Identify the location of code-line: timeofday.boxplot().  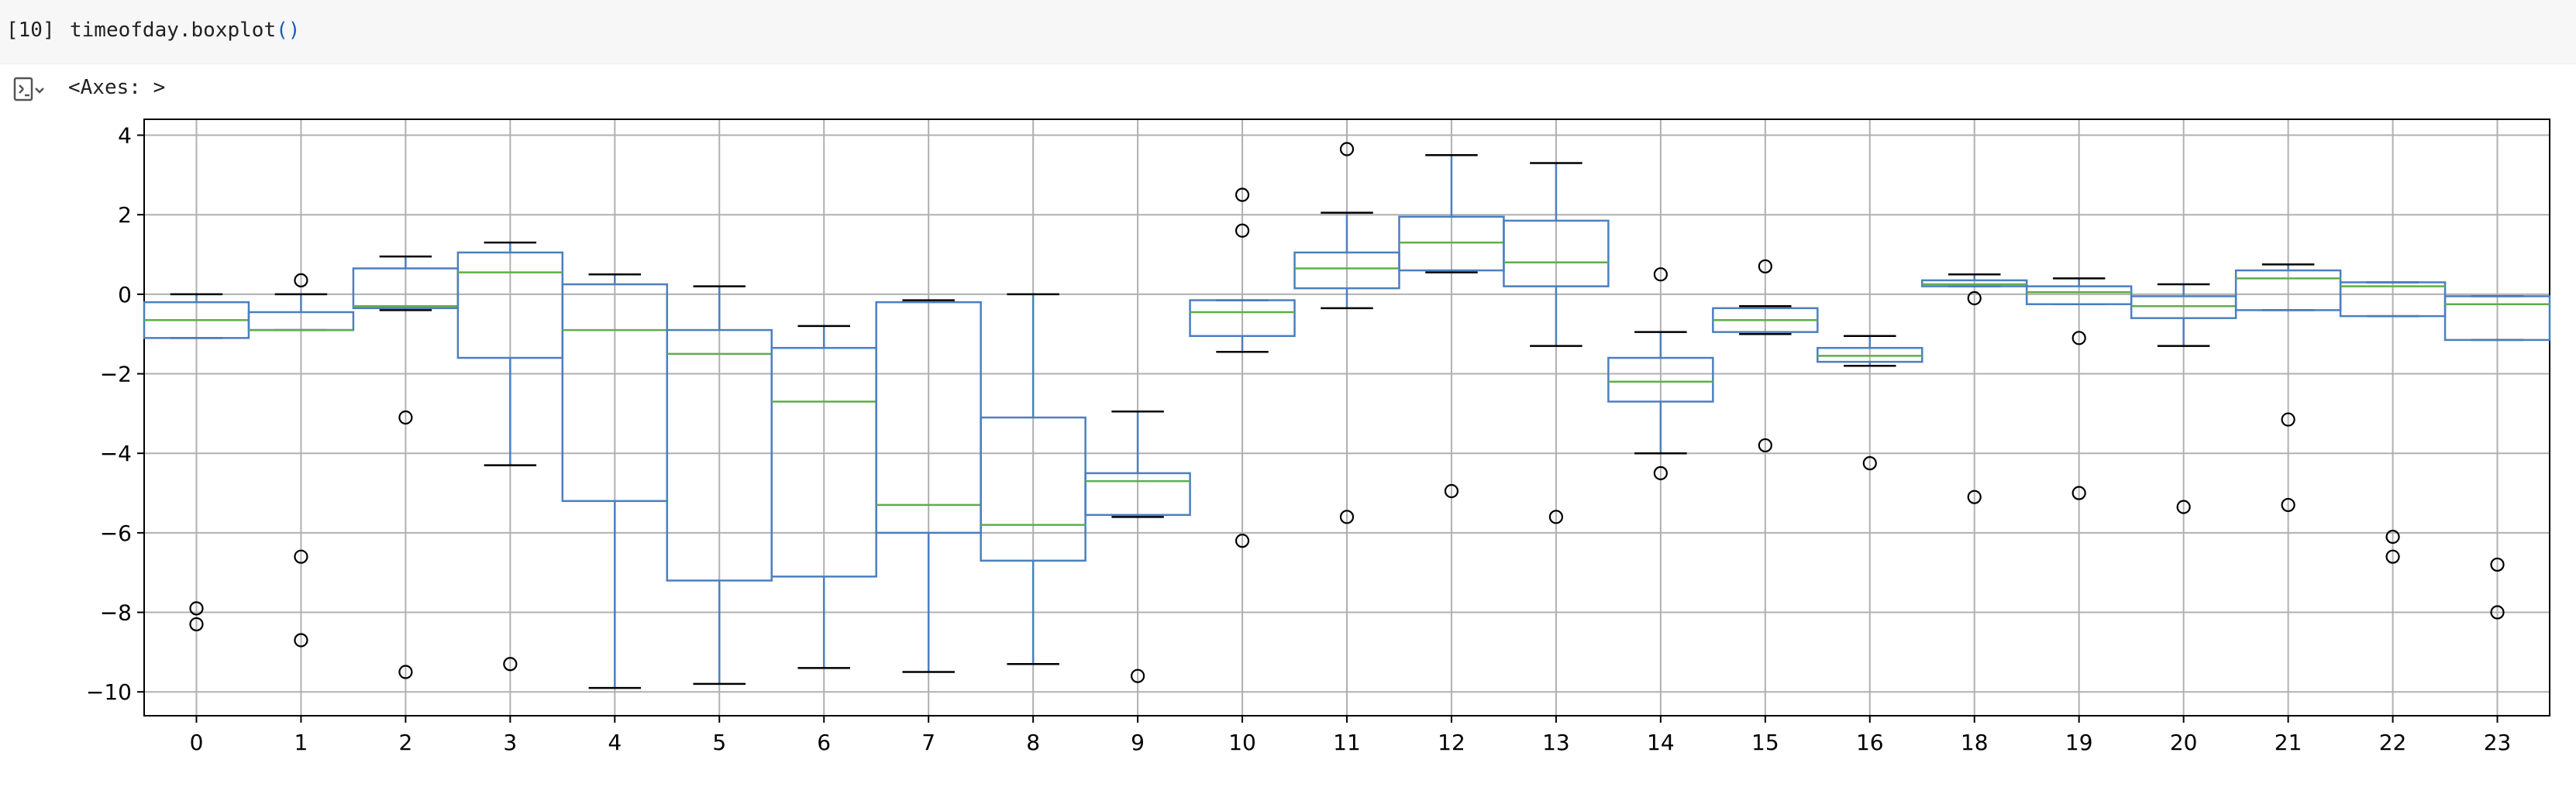
(185, 30).